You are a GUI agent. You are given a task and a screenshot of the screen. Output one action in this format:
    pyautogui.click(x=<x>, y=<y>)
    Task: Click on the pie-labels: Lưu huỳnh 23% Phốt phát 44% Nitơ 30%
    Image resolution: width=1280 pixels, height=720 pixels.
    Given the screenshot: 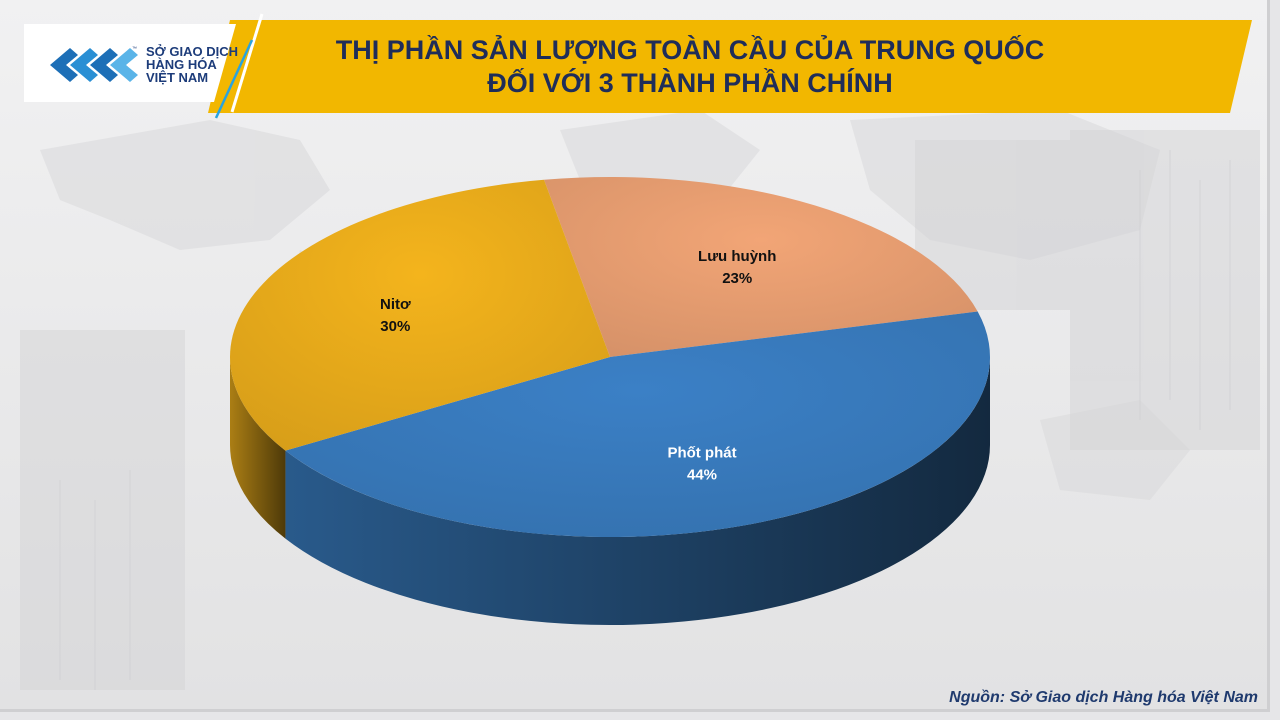 What is the action you would take?
    pyautogui.click(x=578, y=366)
    